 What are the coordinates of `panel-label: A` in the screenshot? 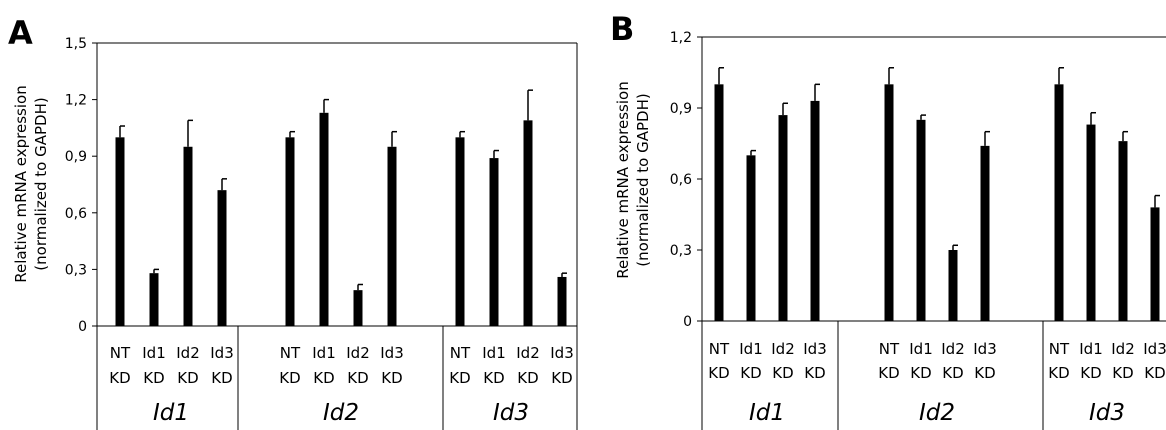 It's located at (20, 33).